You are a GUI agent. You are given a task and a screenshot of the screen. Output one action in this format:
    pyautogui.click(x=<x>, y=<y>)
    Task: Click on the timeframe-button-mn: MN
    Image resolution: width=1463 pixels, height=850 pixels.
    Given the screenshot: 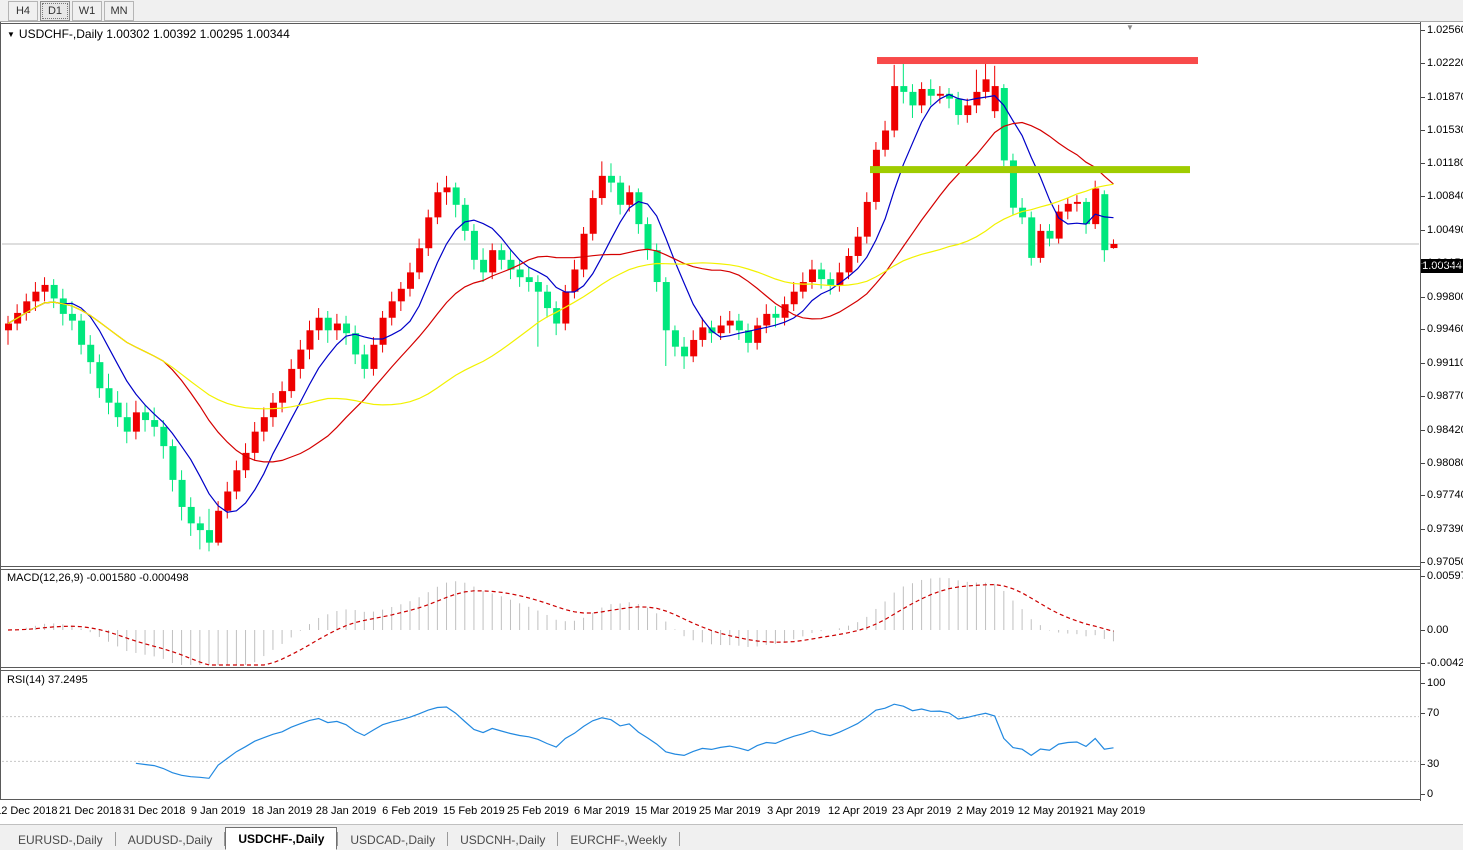 What is the action you would take?
    pyautogui.click(x=119, y=10)
    